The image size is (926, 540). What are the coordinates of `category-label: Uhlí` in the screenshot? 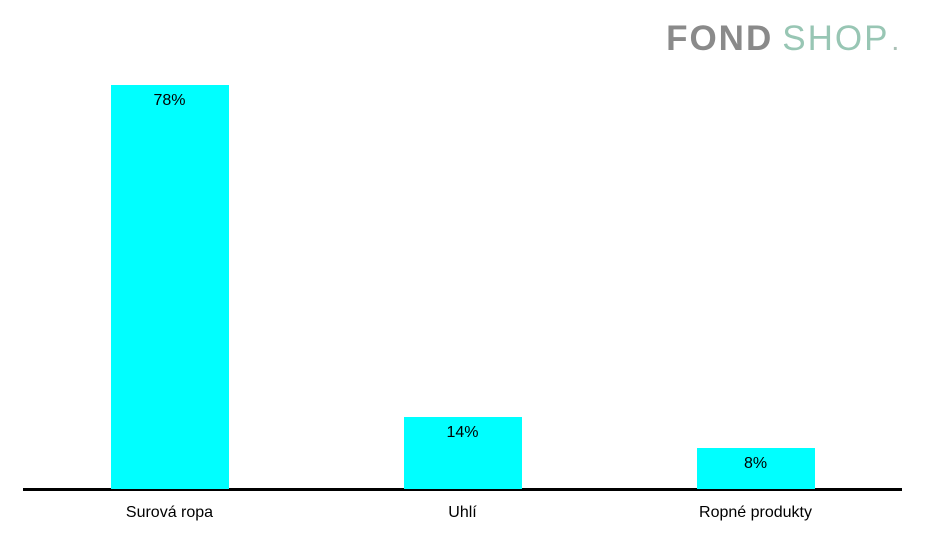 It's located at (462, 512).